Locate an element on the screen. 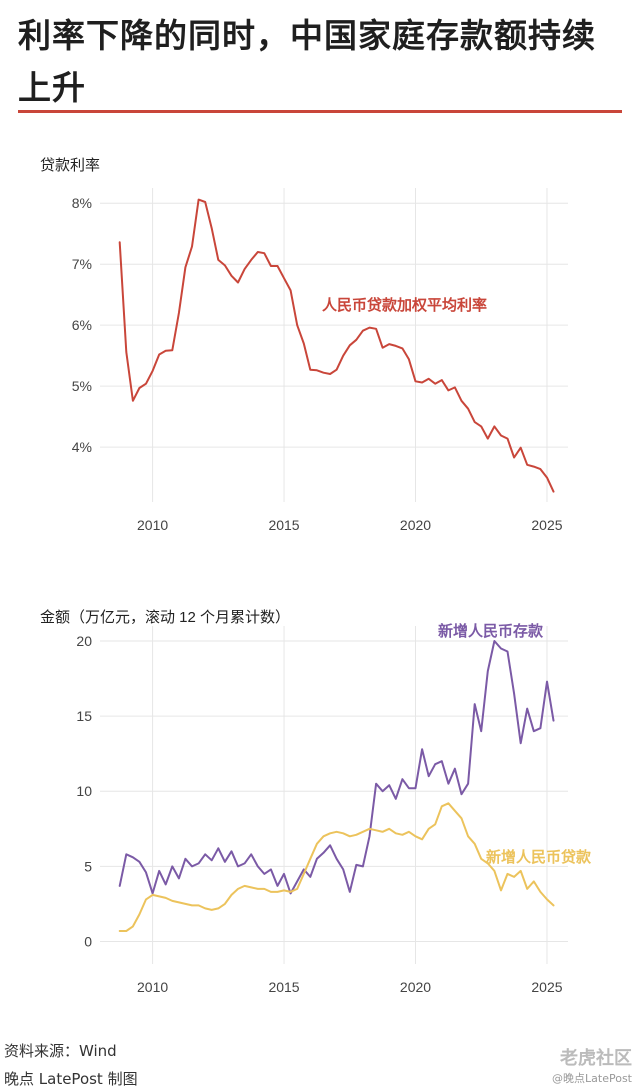  y-tick-label: 7% is located at coordinates (82, 264).